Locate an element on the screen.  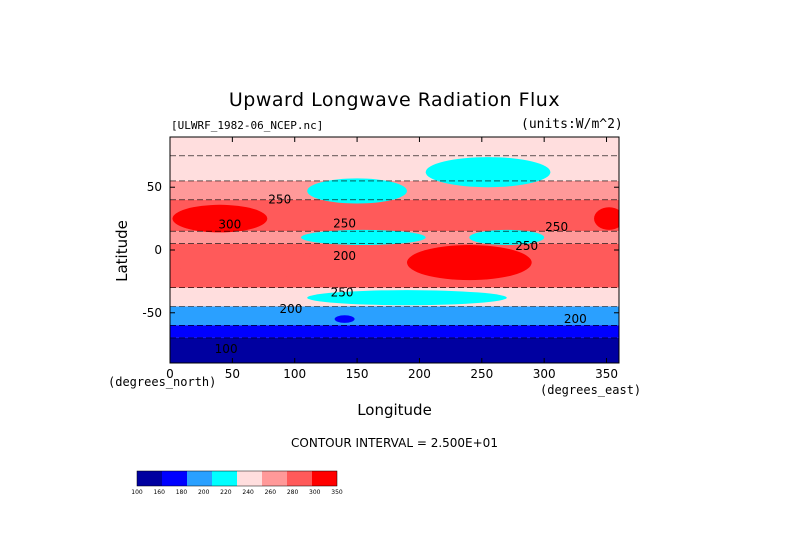
colorbar-level-0: 100 is located at coordinates (137, 492).